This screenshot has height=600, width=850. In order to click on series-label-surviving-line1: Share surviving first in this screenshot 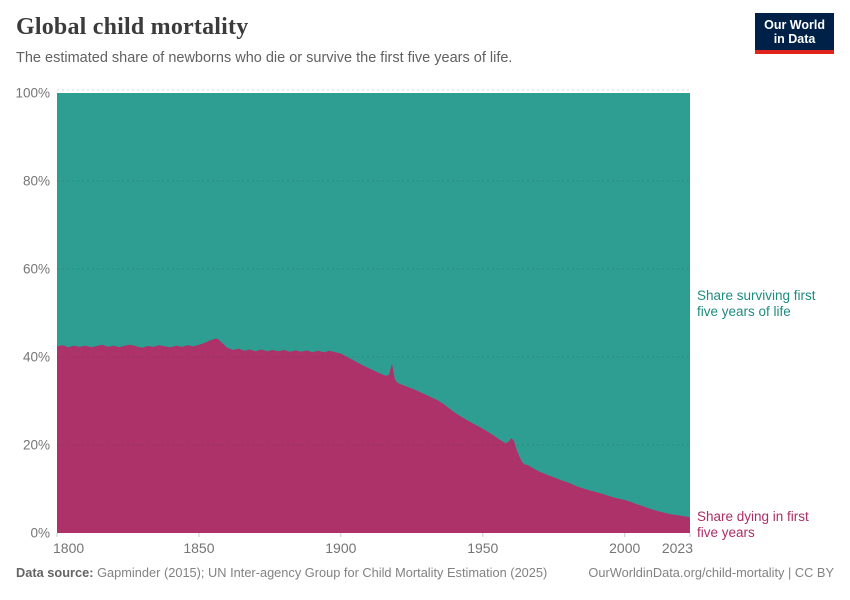, I will do `click(756, 295)`.